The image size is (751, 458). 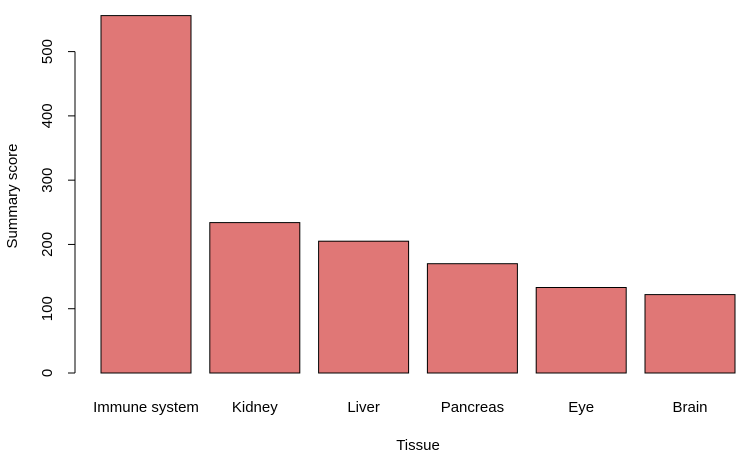 What do you see at coordinates (400, 407) in the screenshot?
I see `x-category-labels: Immune system Kidney Liver Pancreas Eye Brain` at bounding box center [400, 407].